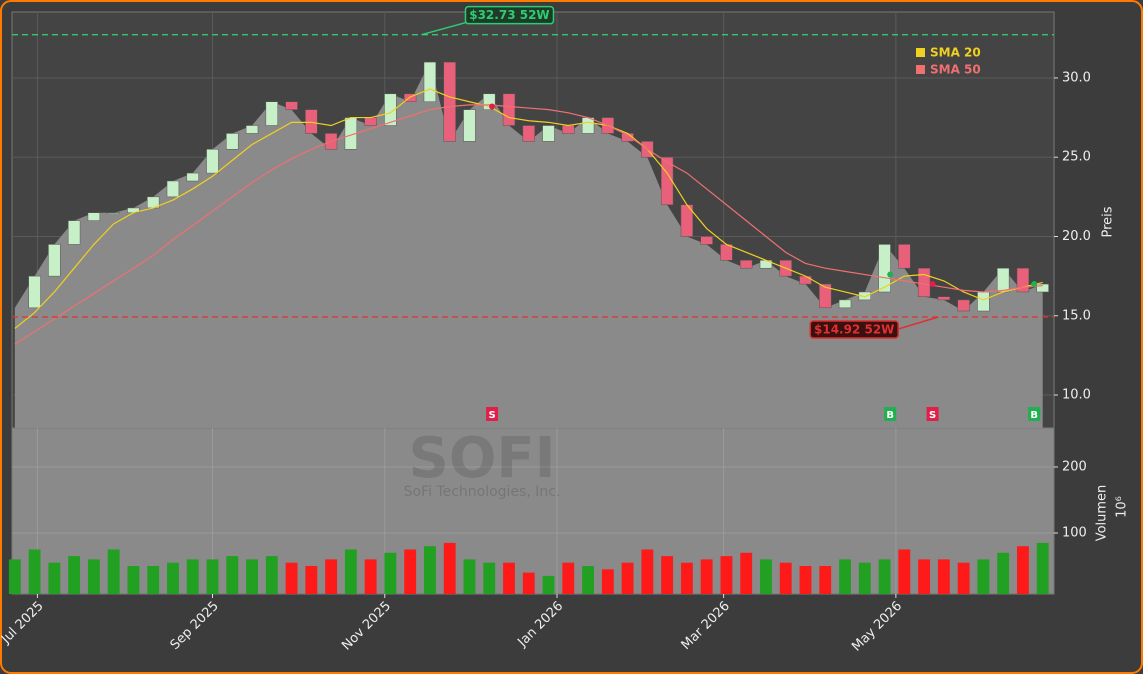  I want to click on legend-label: SMA 20, so click(955, 53).